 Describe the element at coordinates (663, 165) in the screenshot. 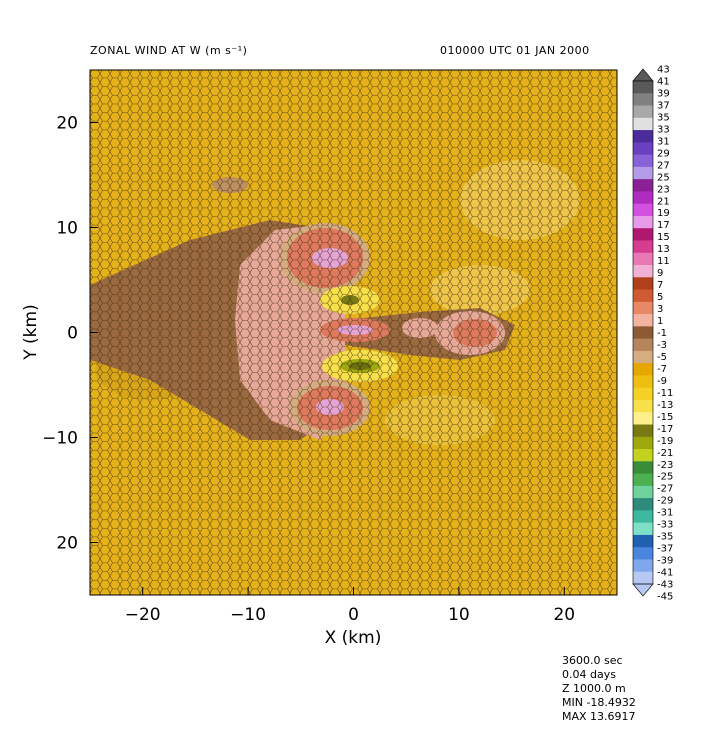

I see `colorbar-label: 27` at that location.